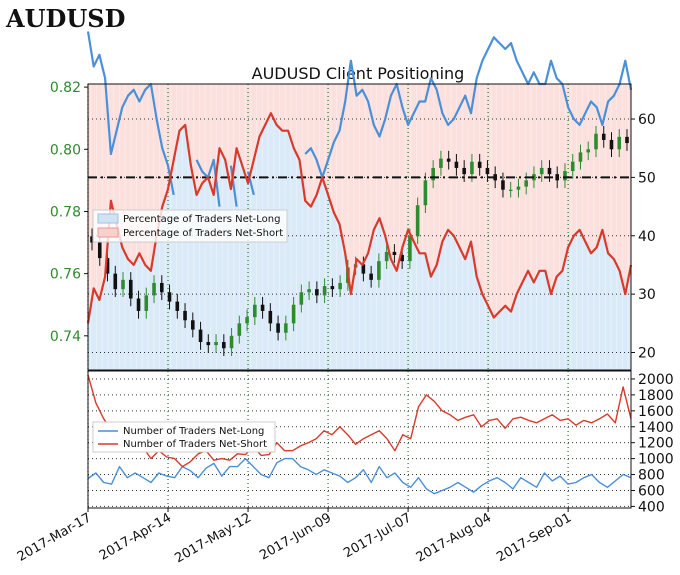  I want to click on right-tick-label: 800, so click(651, 476).